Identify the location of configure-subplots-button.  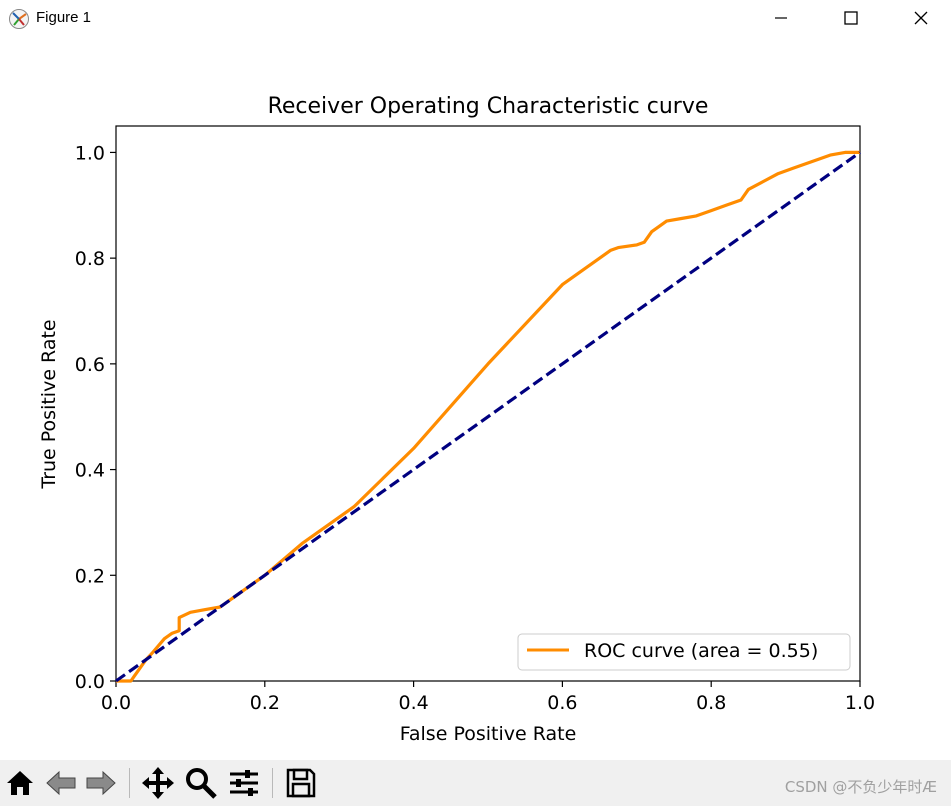
(244, 783).